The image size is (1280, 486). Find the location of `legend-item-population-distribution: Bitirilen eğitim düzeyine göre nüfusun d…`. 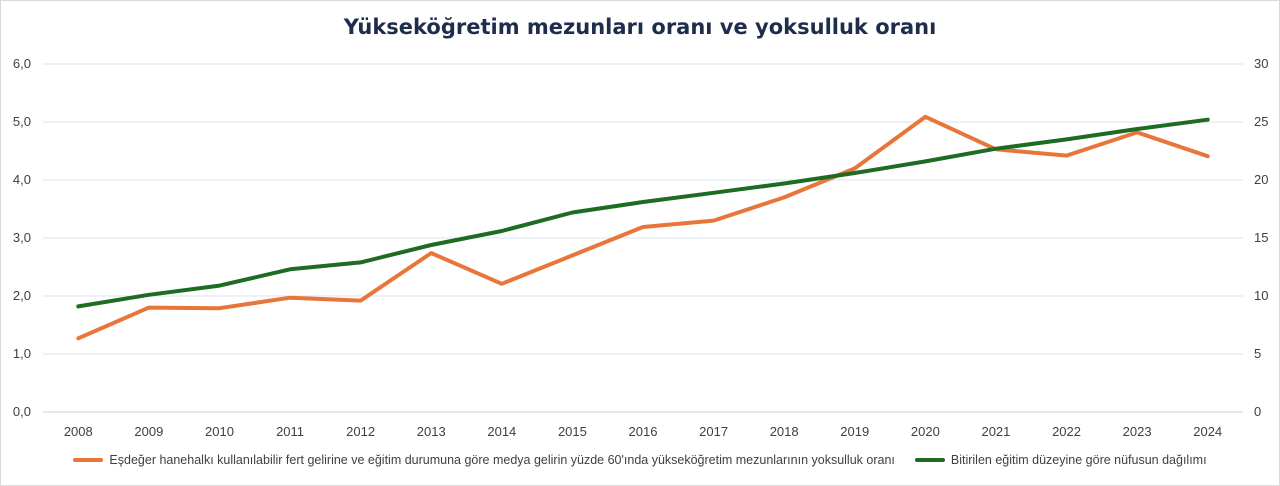

legend-item-population-distribution: Bitirilen eğitim düzeyine göre nüfusun d… is located at coordinates (1060, 460).